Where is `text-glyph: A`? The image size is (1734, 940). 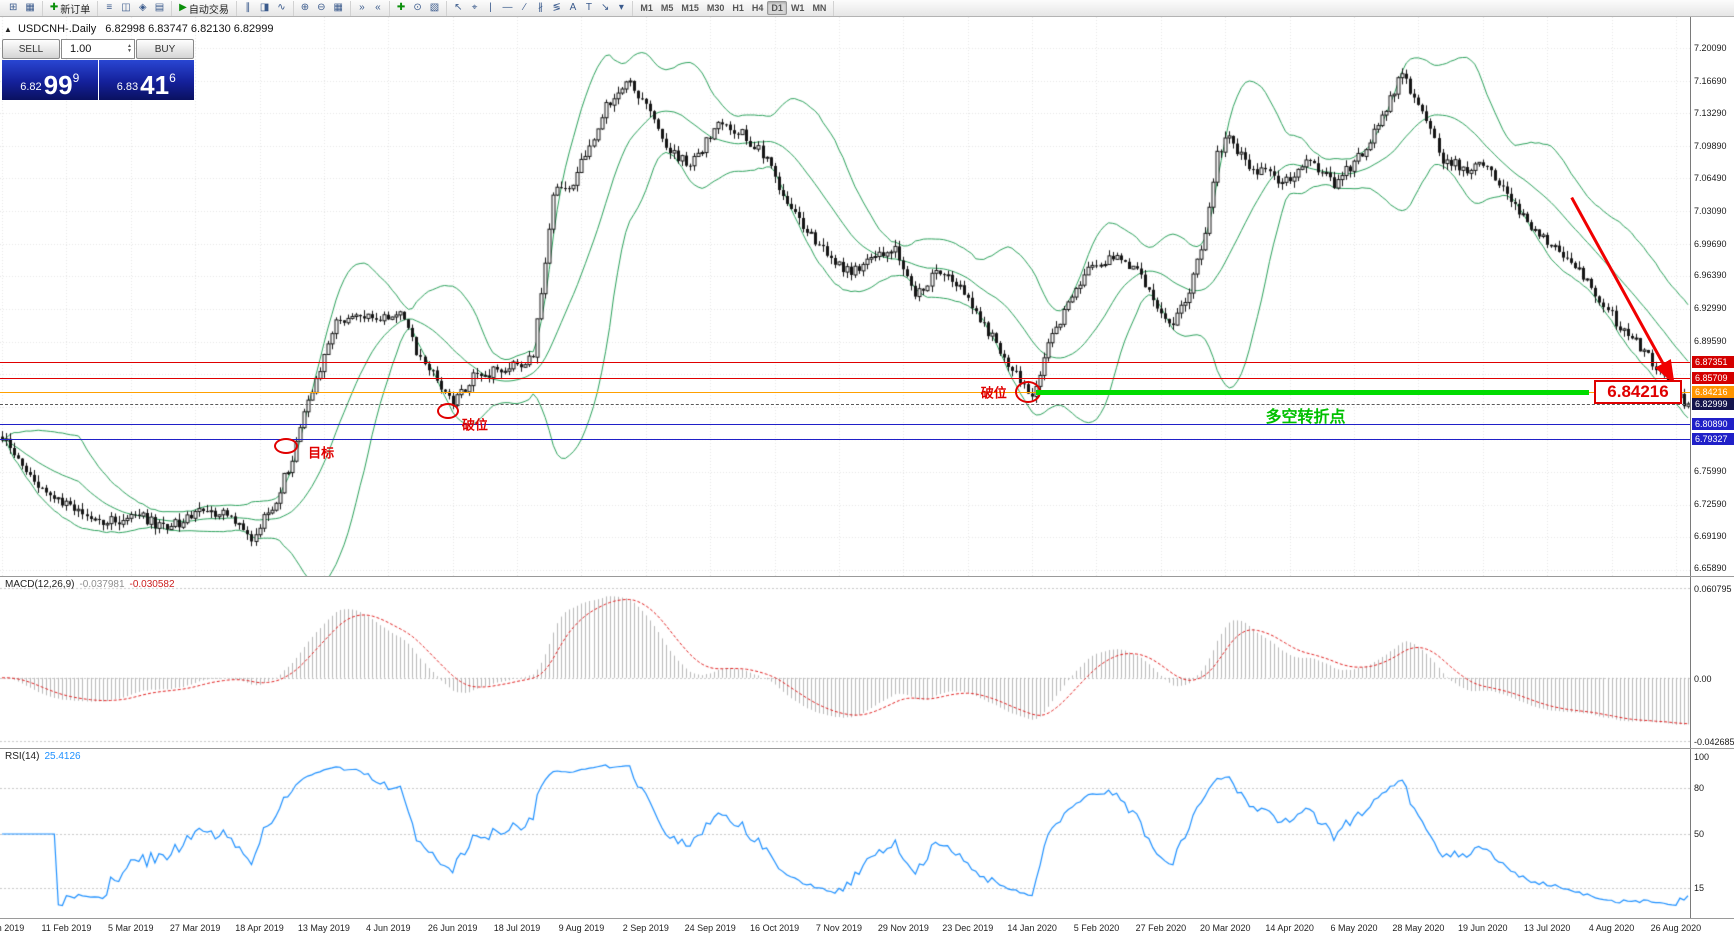
text-glyph: A is located at coordinates (573, 7).